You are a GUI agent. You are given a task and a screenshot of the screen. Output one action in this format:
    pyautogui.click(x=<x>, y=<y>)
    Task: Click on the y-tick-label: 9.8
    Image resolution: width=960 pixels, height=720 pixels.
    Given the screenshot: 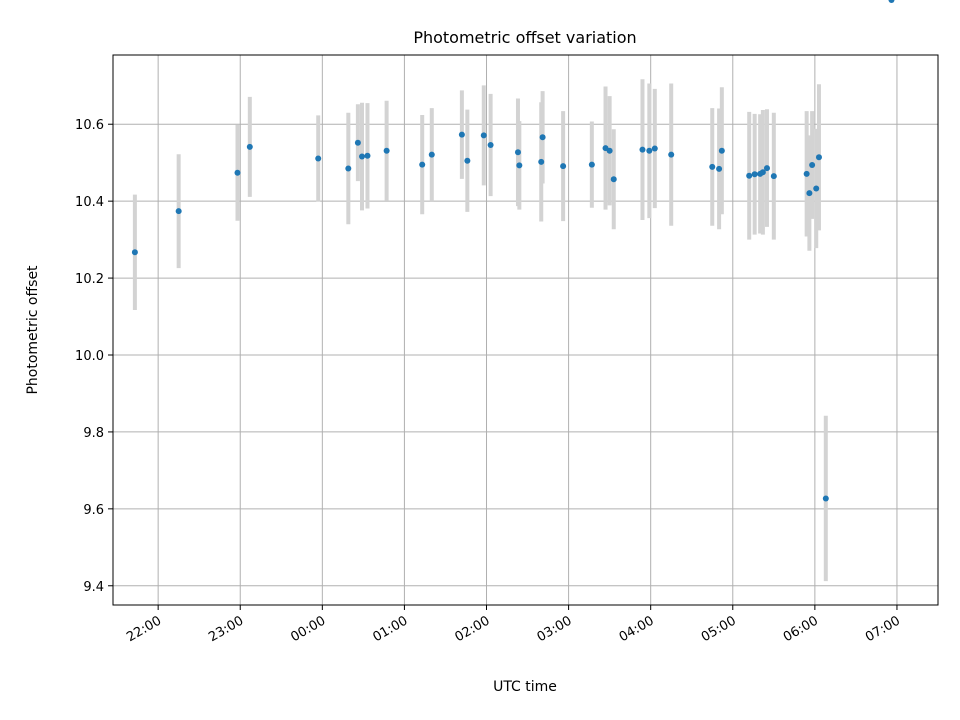 What is the action you would take?
    pyautogui.click(x=93, y=433)
    